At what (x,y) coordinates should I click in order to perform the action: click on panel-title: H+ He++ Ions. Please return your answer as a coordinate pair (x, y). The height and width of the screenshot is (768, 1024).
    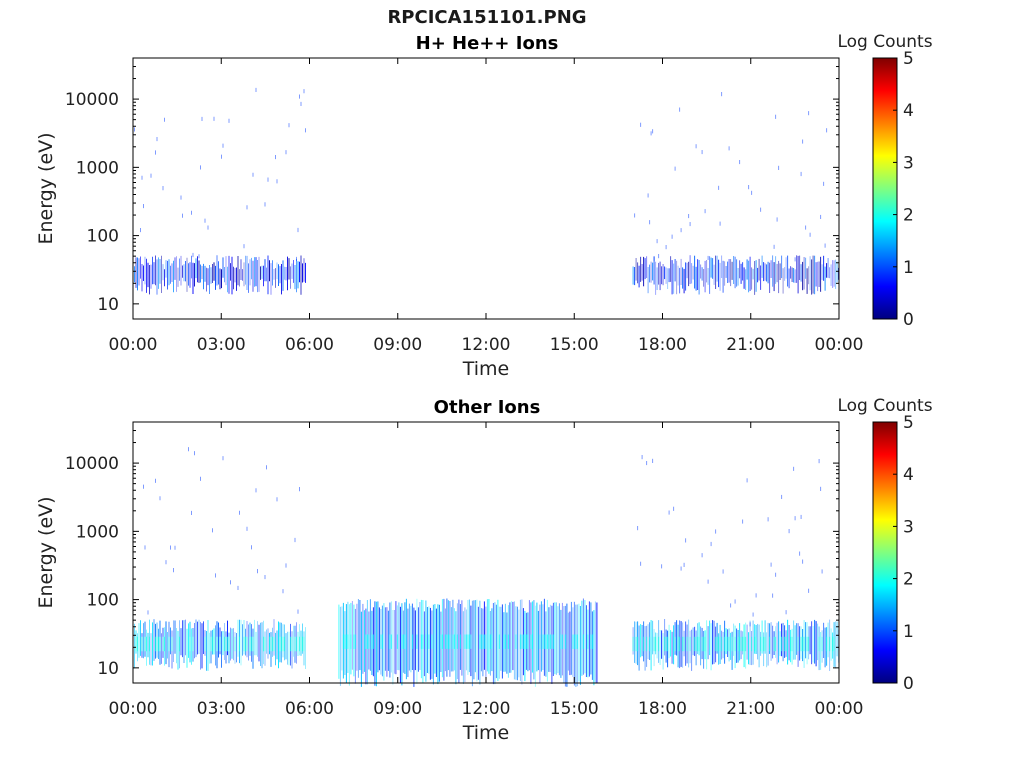
    Looking at the image, I should click on (487, 43).